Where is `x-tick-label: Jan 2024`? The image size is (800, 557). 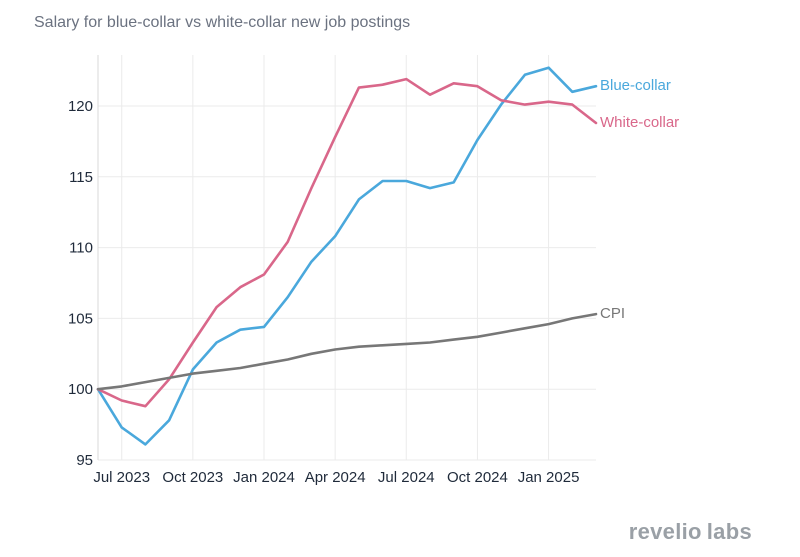 x-tick-label: Jan 2024 is located at coordinates (264, 477).